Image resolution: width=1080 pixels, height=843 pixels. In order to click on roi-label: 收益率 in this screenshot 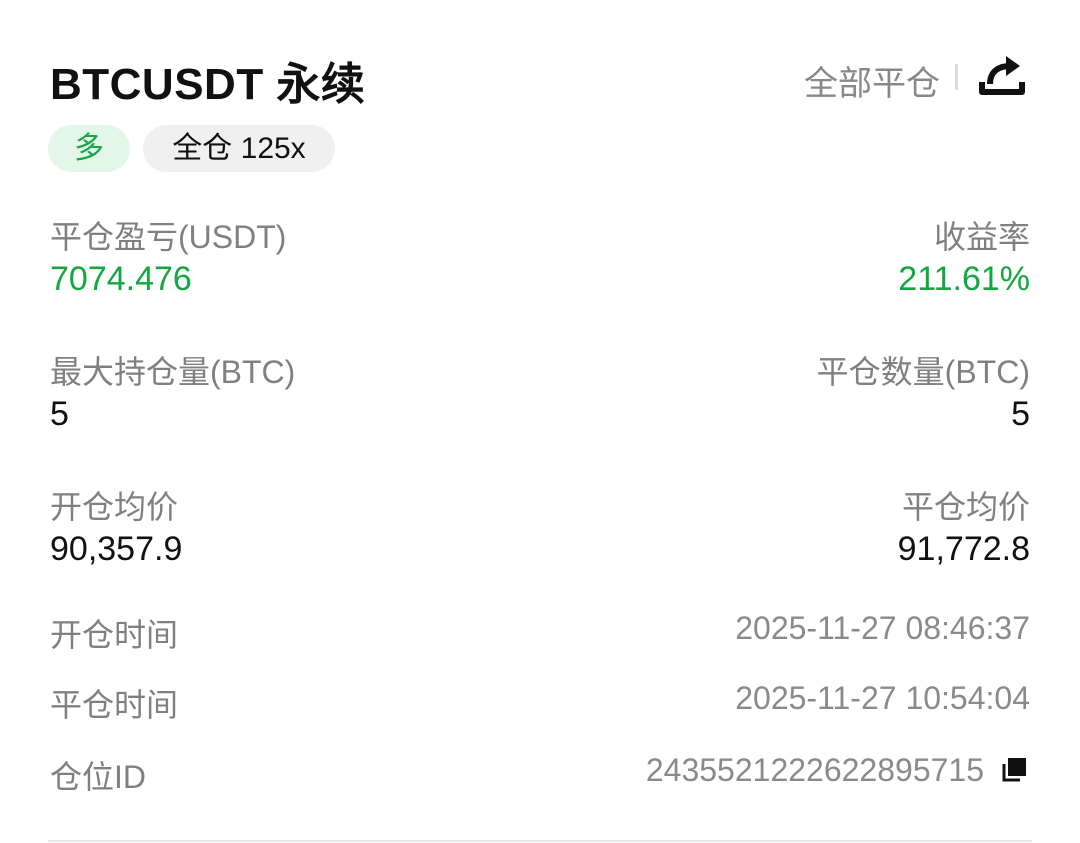, I will do `click(981, 237)`.